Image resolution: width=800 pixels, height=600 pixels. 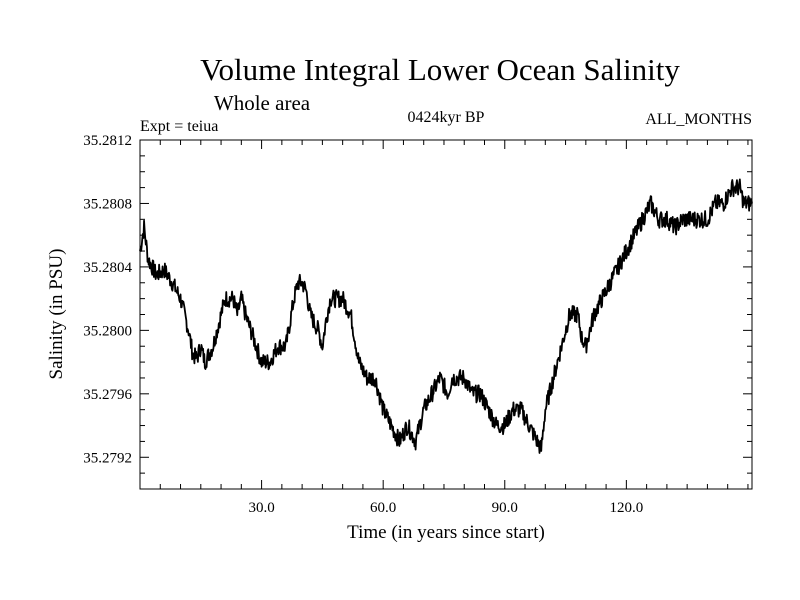 What do you see at coordinates (56, 314) in the screenshot?
I see `y-axis-label: Salinity (in PSU)` at bounding box center [56, 314].